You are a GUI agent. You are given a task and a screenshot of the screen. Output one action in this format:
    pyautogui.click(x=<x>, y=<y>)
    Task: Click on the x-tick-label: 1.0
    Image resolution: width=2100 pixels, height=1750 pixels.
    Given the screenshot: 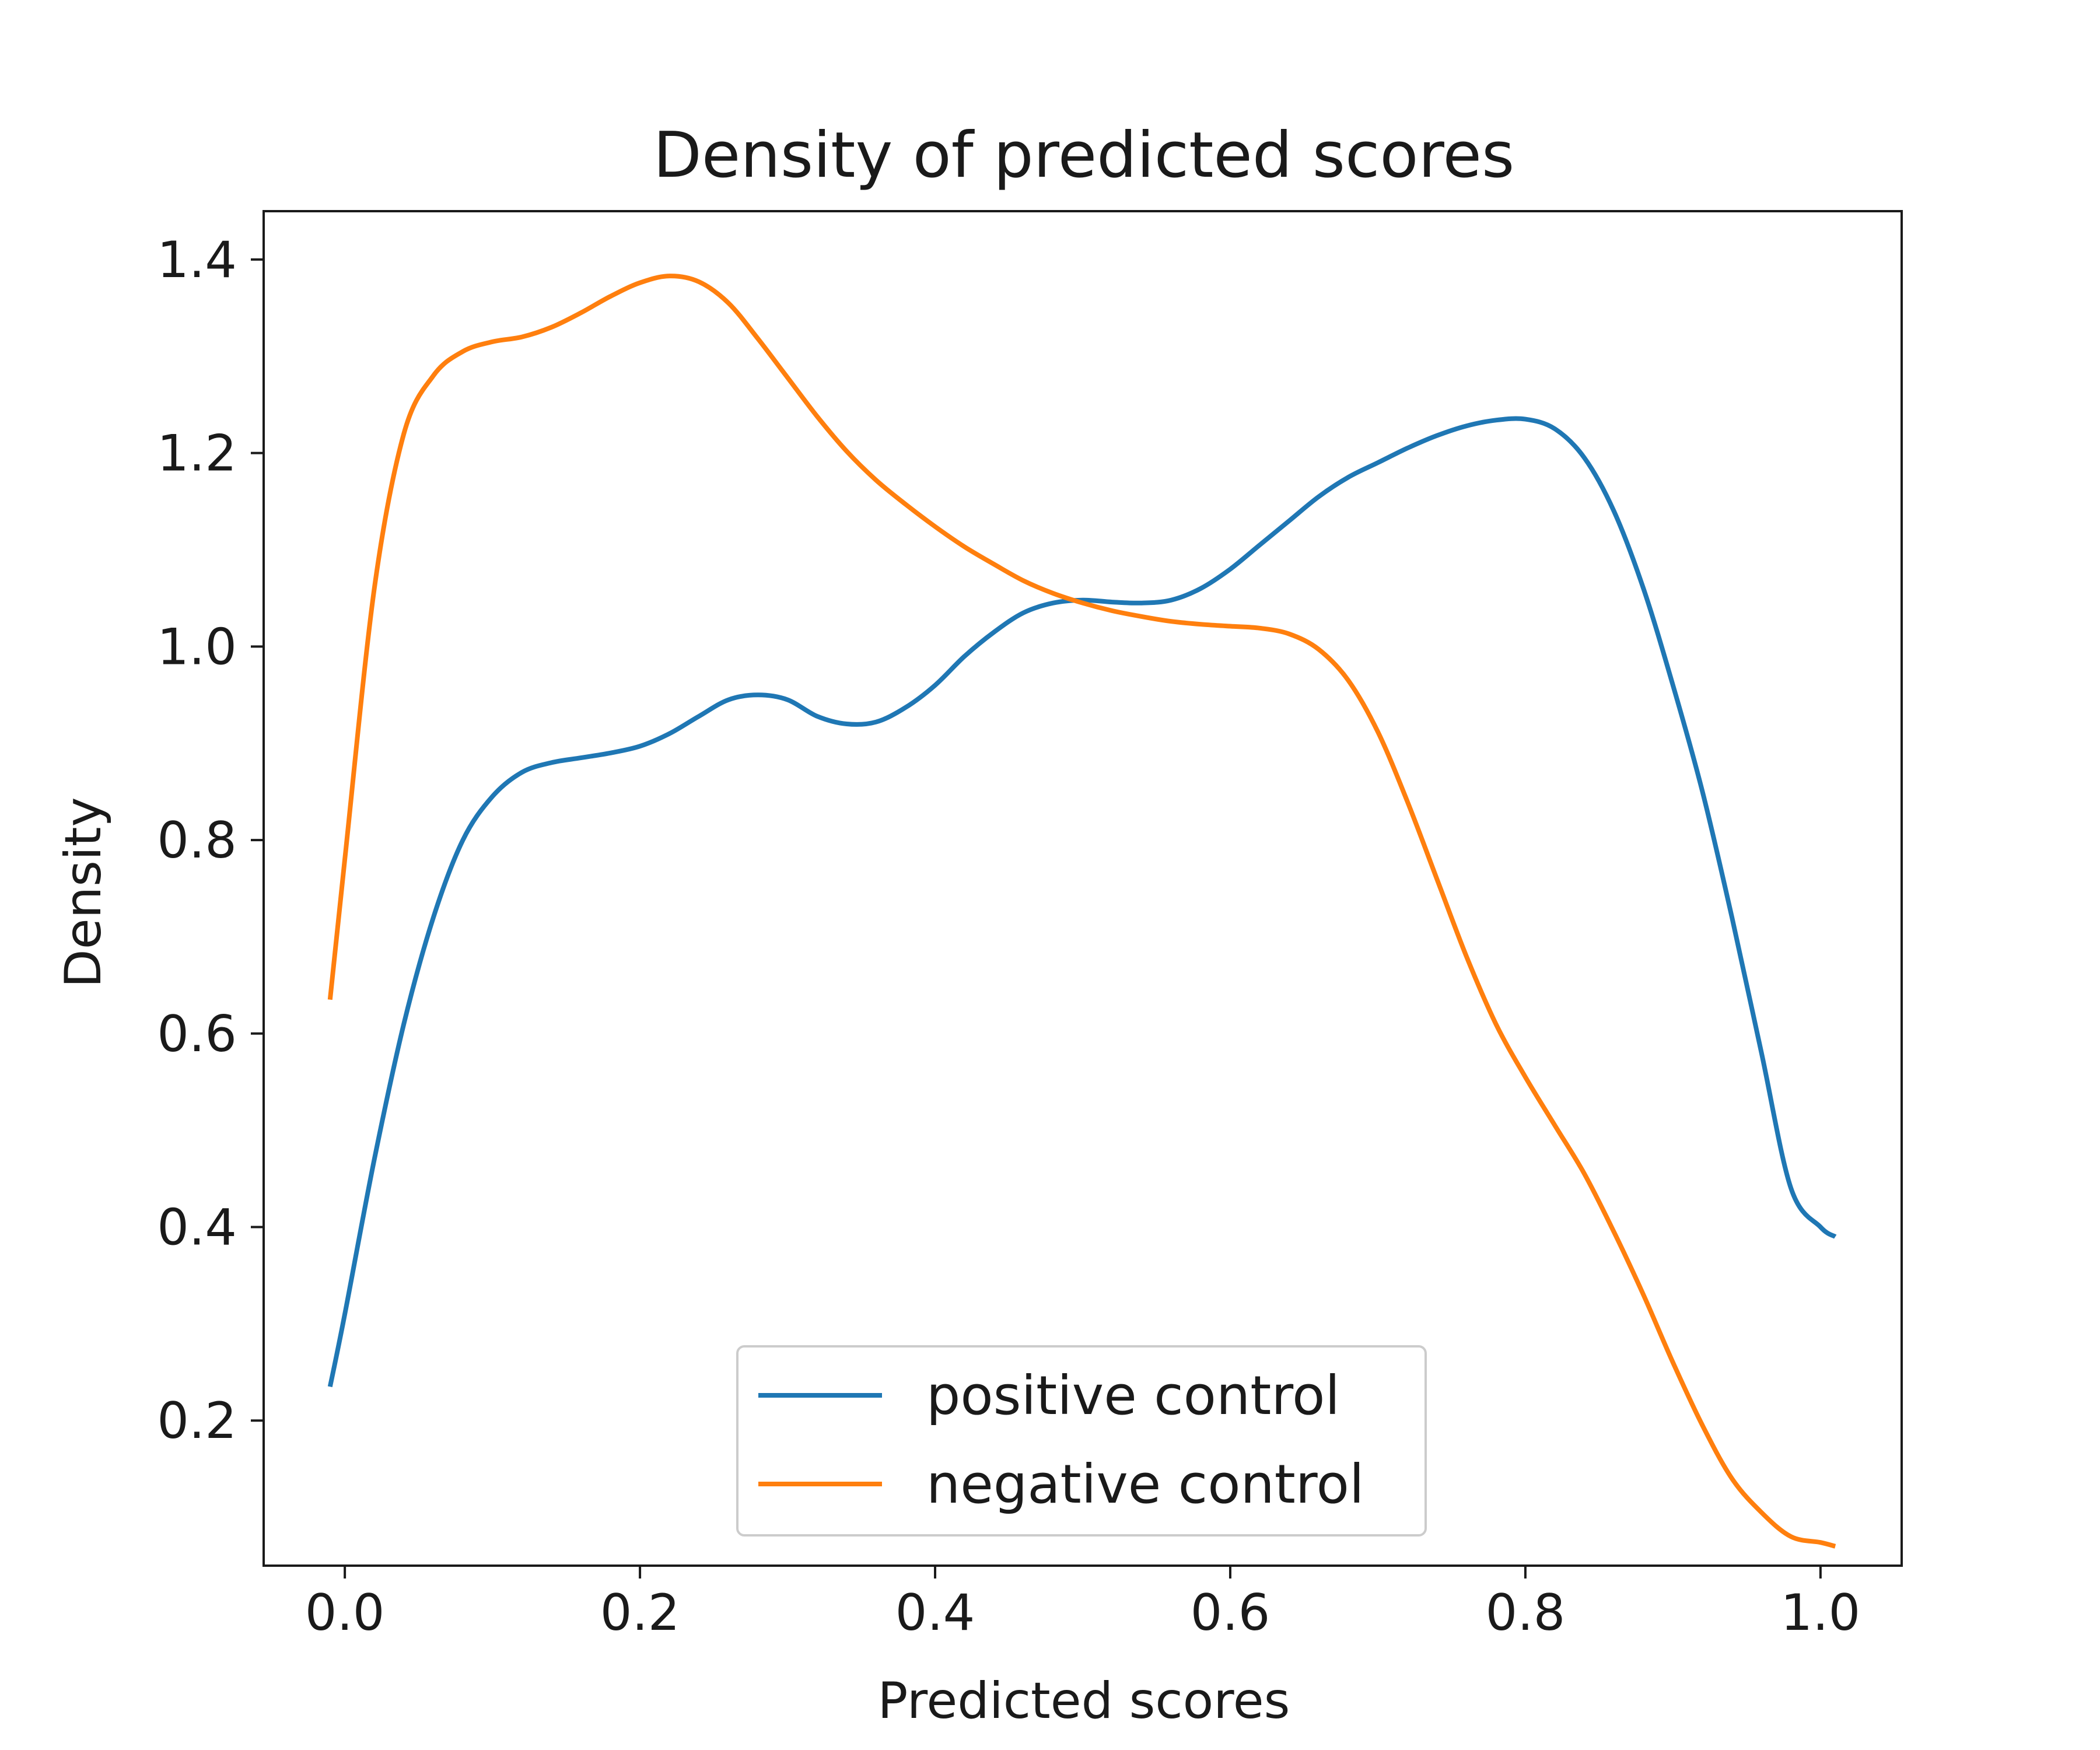 What is the action you would take?
    pyautogui.click(x=1820, y=1613)
    